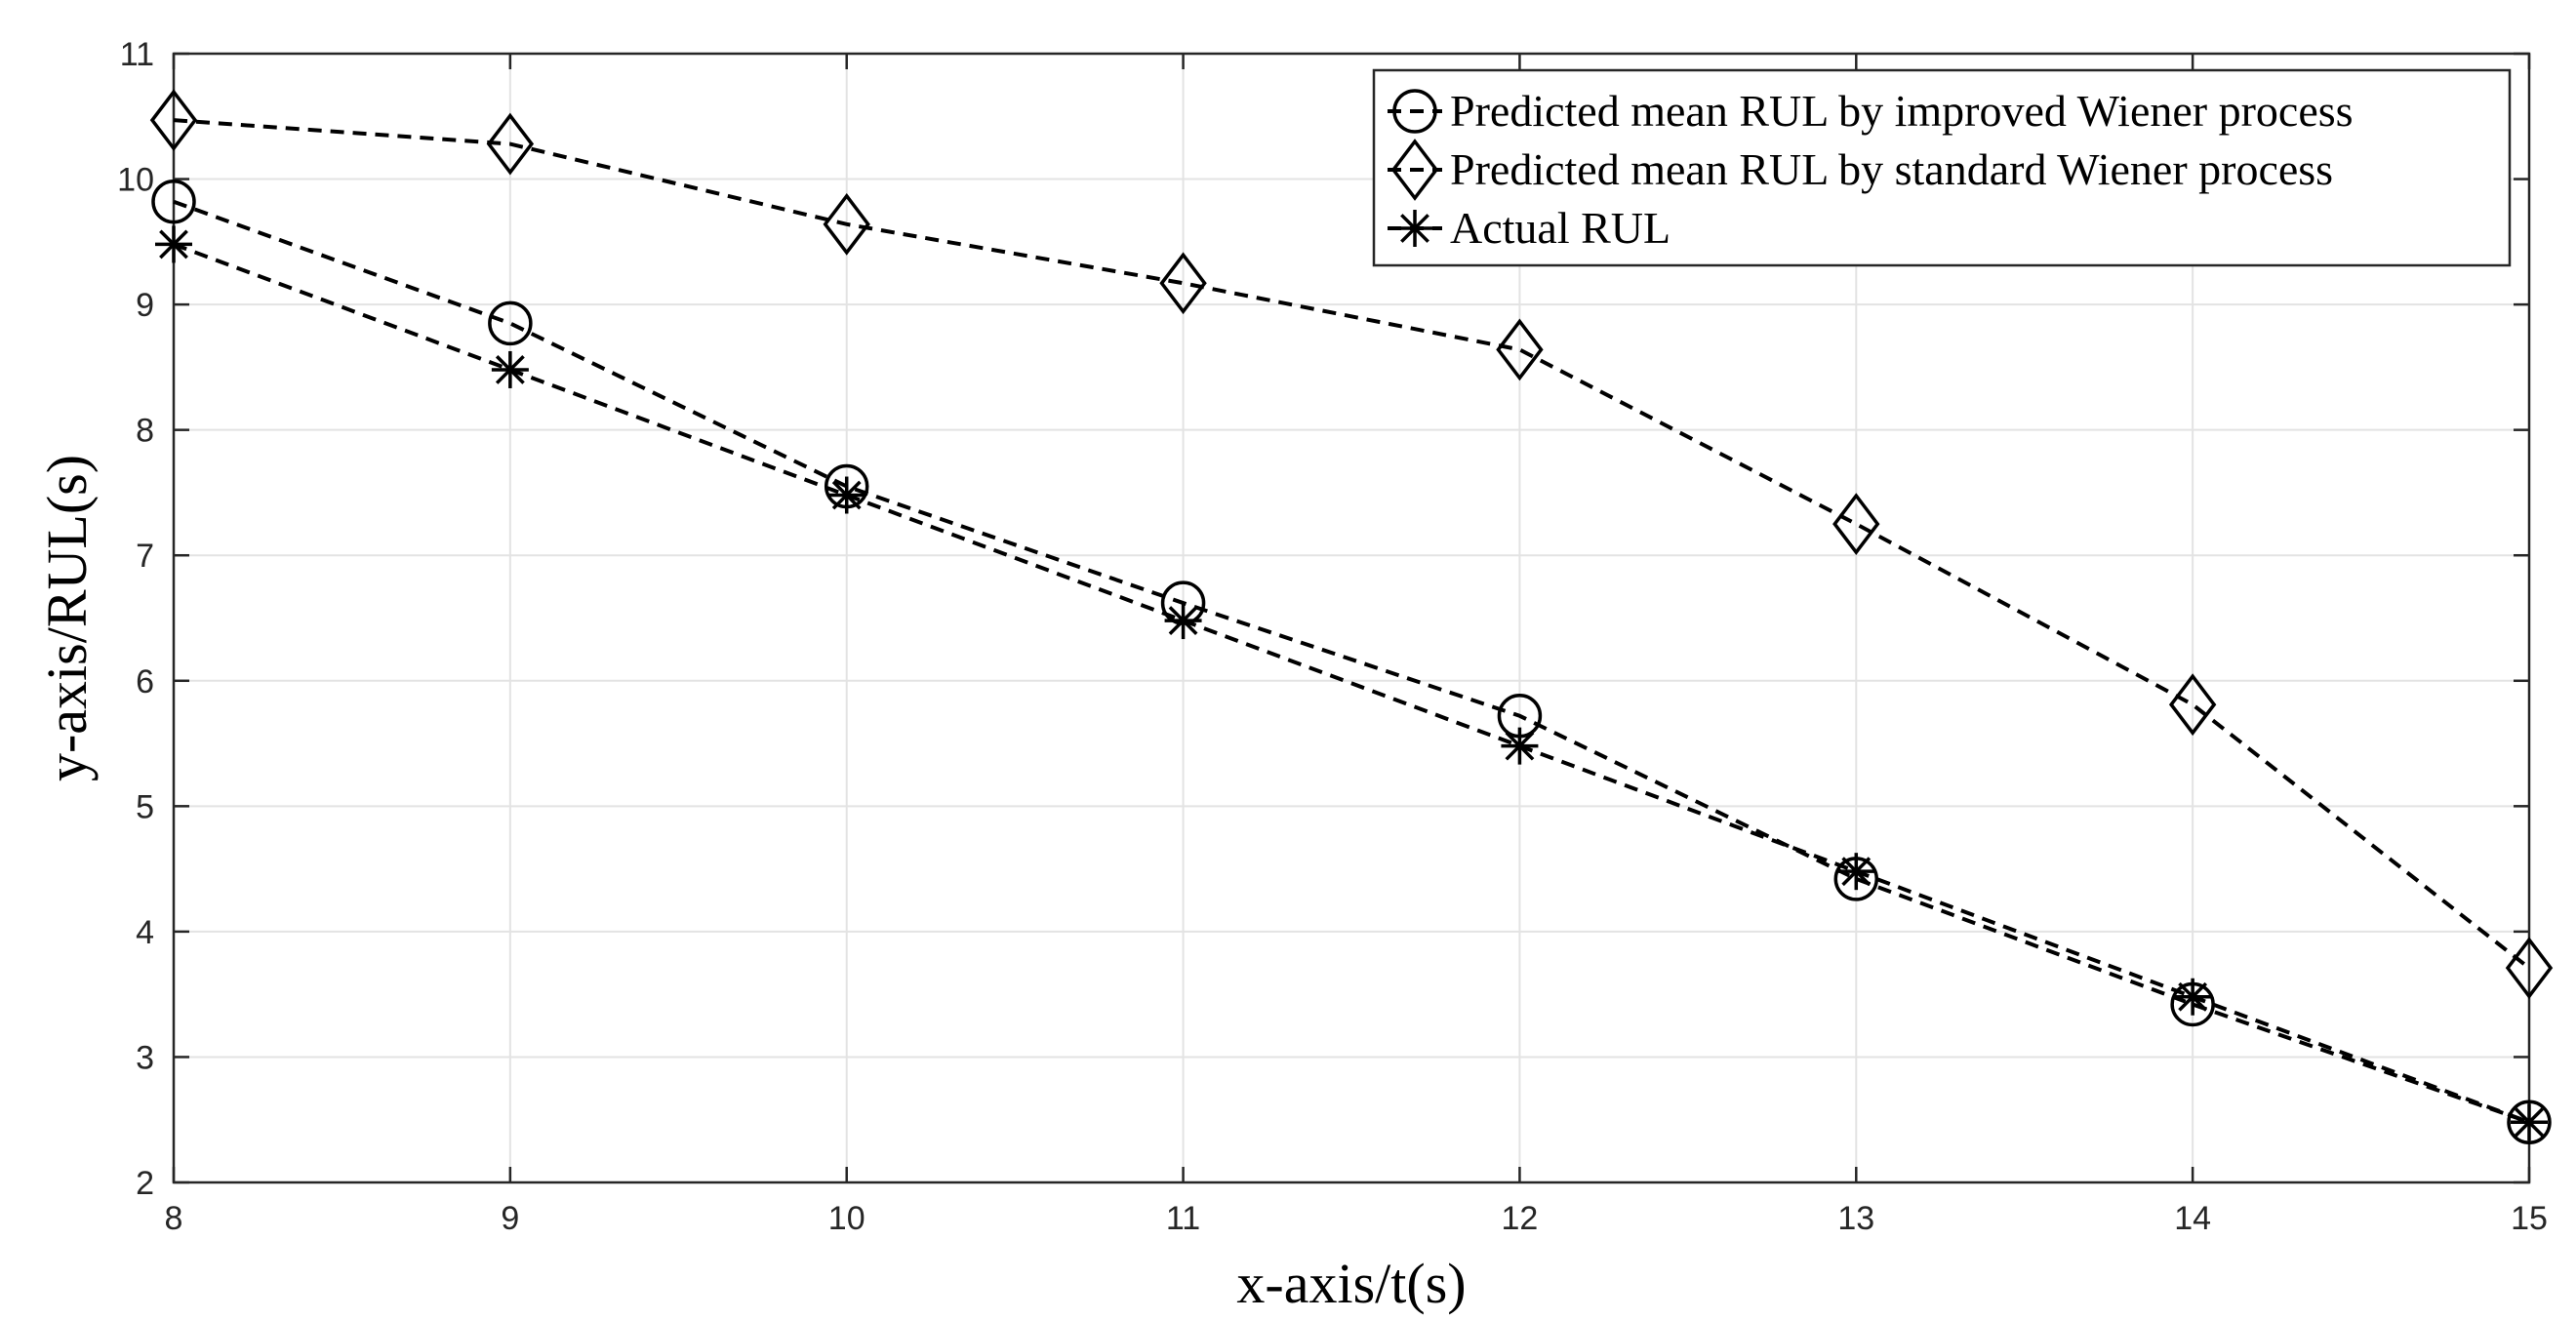  What do you see at coordinates (174, 1218) in the screenshot?
I see `x-tick-label: 8` at bounding box center [174, 1218].